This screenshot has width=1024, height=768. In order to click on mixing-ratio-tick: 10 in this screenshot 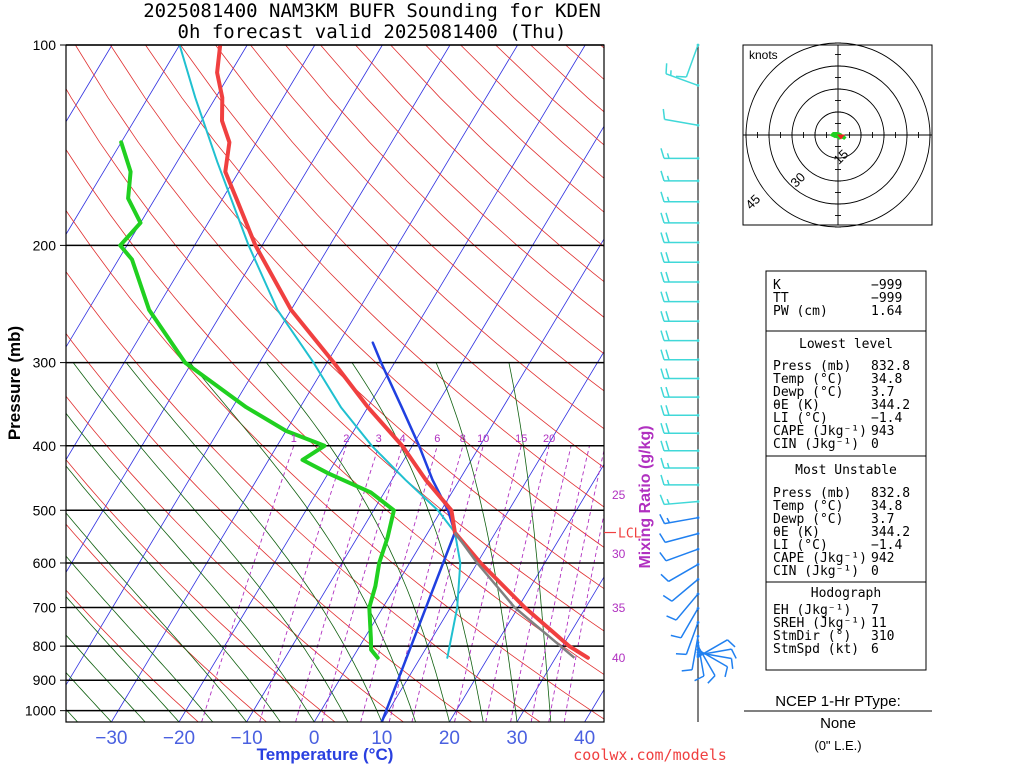, I will do `click(483, 439)`.